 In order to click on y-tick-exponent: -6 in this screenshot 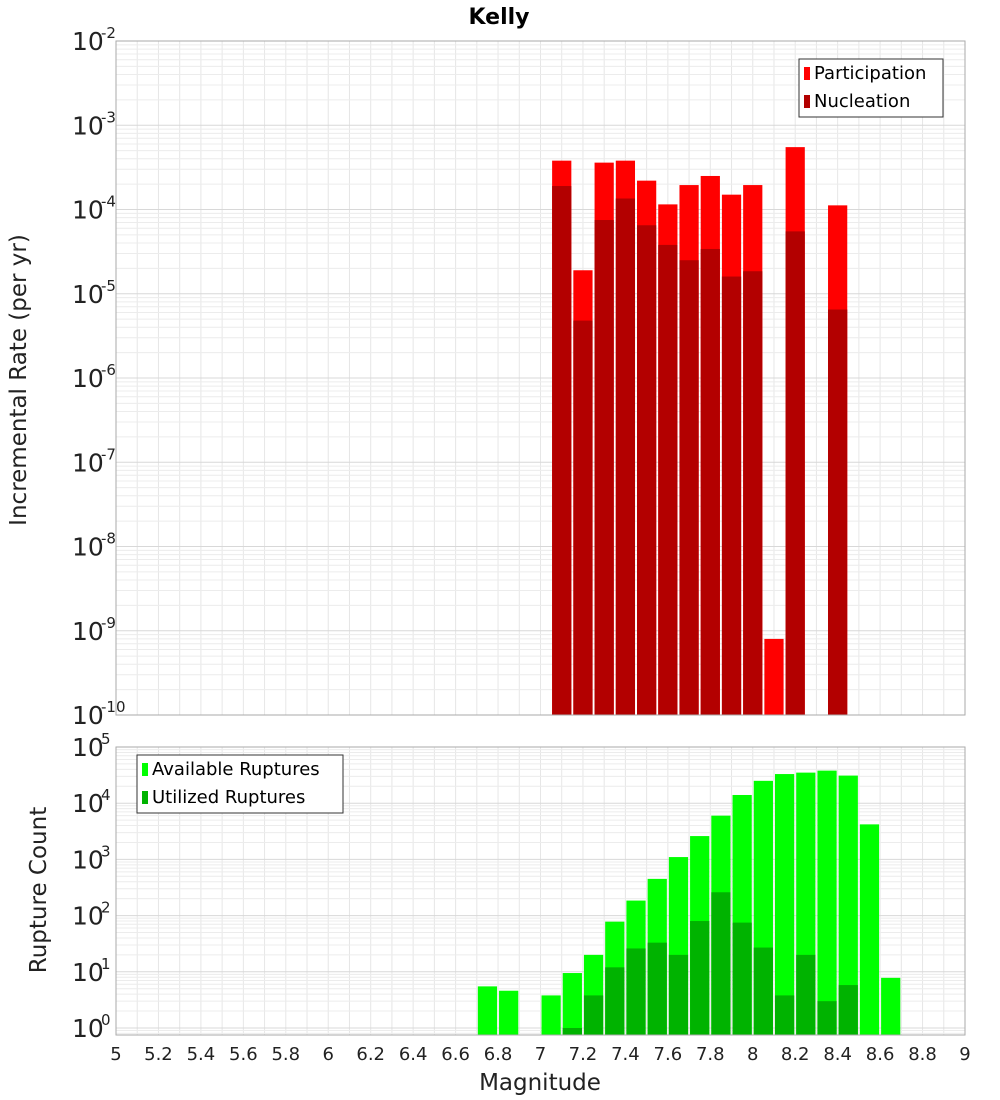, I will do `click(108, 370)`.